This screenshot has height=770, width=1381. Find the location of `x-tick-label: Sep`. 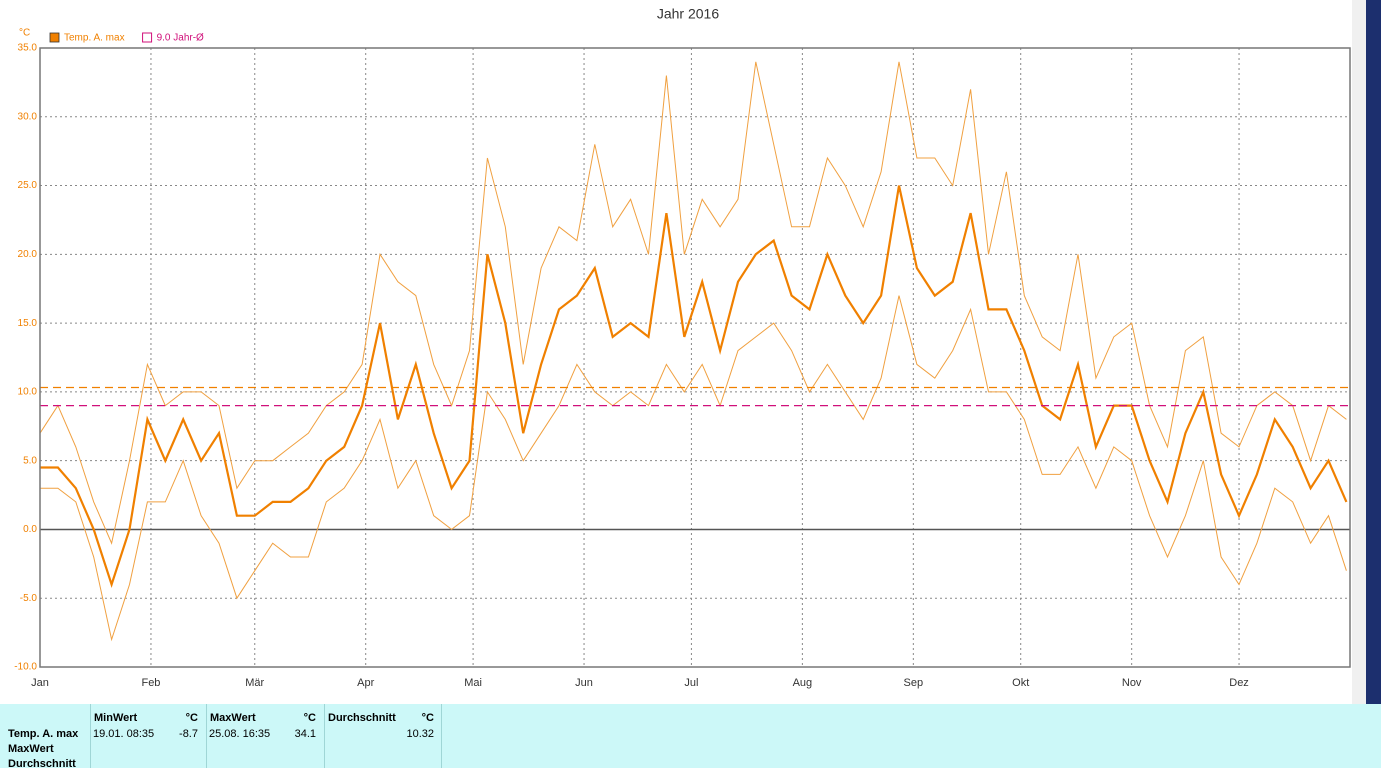

x-tick-label: Sep is located at coordinates (914, 683).